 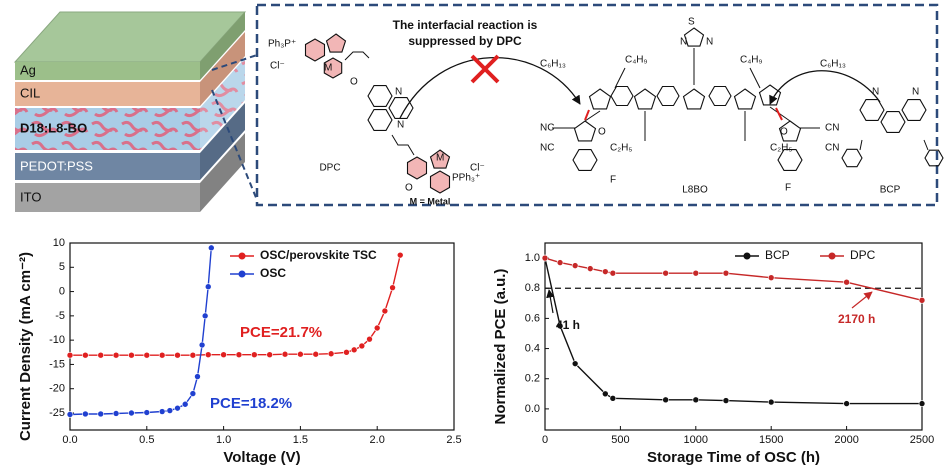 What do you see at coordinates (57, 340) in the screenshot?
I see `y-tick-label: -10` at bounding box center [57, 340].